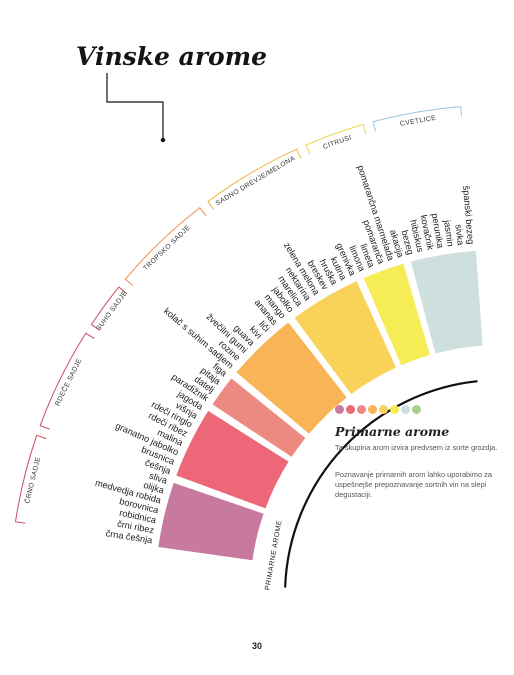  What do you see at coordinates (459, 235) in the screenshot?
I see `aroma-label: sivka` at bounding box center [459, 235].